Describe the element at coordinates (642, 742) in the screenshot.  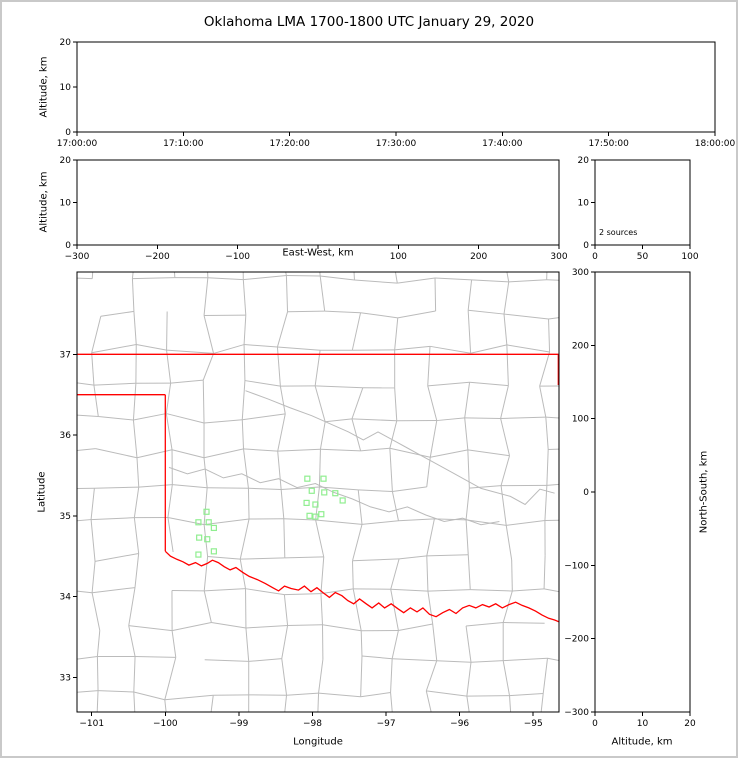
I see `axis-label-altitude-ns-panel: Altitude, km` at that location.